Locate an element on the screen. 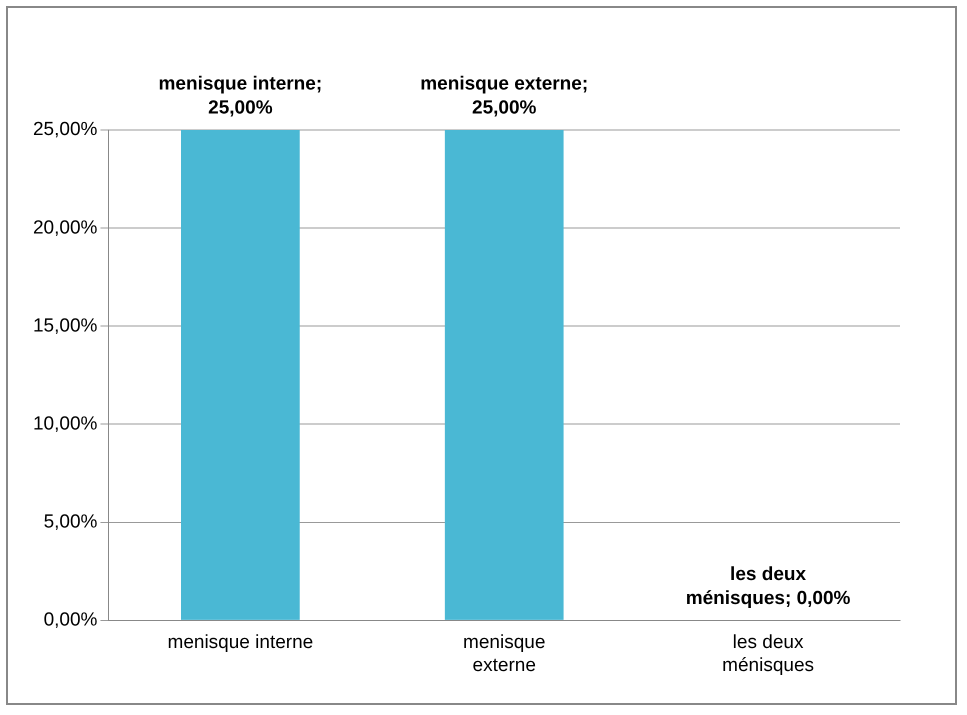  y-tick-label: 5,00% is located at coordinates (71, 522).